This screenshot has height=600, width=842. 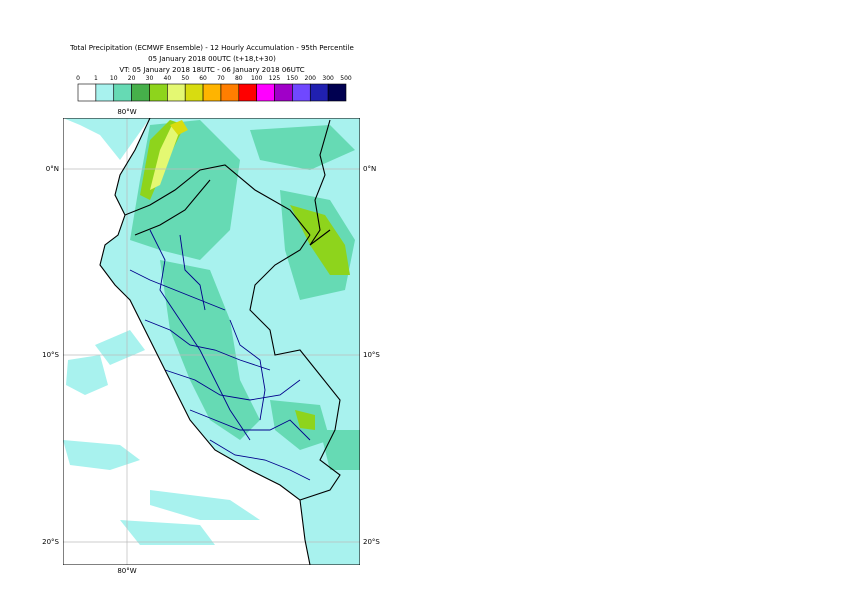 I want to click on region-borders, so click(x=220, y=355).